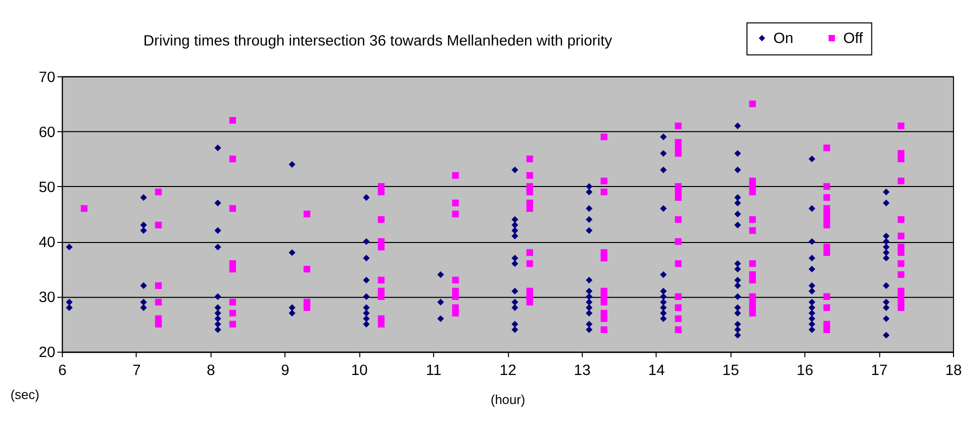 This screenshot has width=965, height=434. Describe the element at coordinates (953, 371) in the screenshot. I see `x-tick-label: 18` at that location.